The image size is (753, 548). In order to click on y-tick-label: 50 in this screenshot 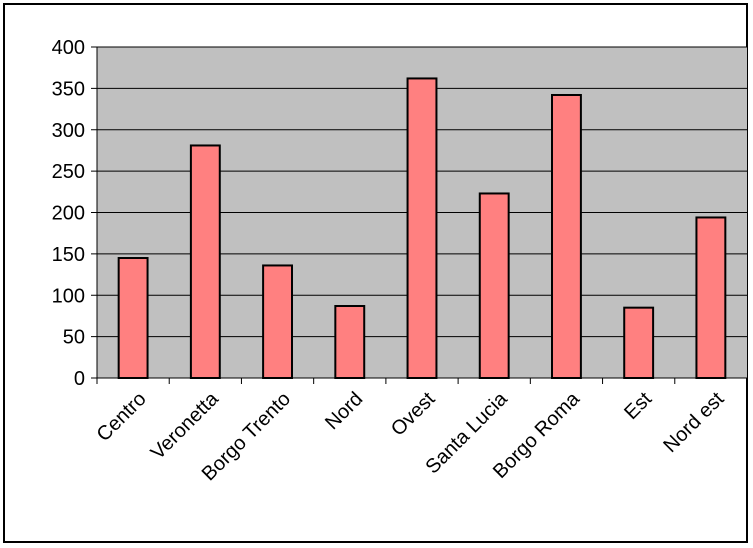, I will do `click(74, 338)`.